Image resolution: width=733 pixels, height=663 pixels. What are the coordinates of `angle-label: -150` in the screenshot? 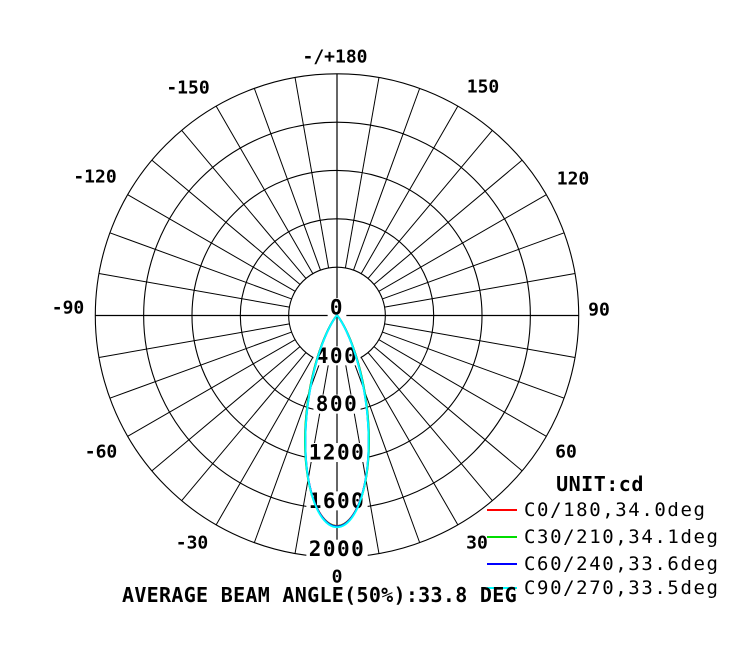 It's located at (187, 88).